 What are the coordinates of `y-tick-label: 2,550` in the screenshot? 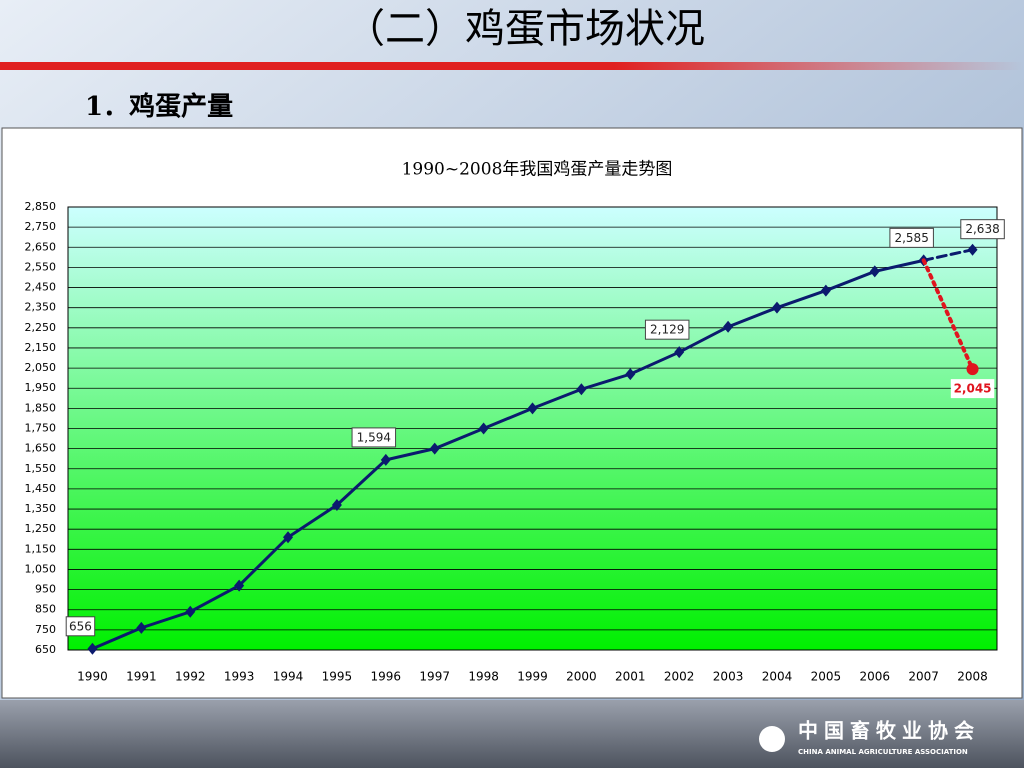 It's located at (41, 266).